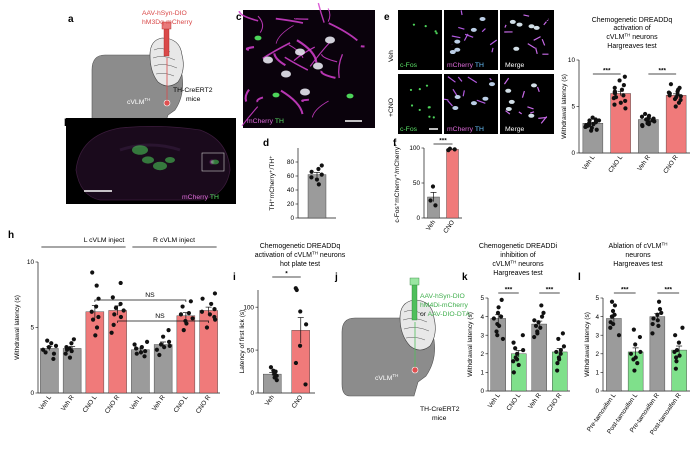  Describe the element at coordinates (291, 162) in the screenshot. I see `chart-d-ytick-label: 80` at that location.